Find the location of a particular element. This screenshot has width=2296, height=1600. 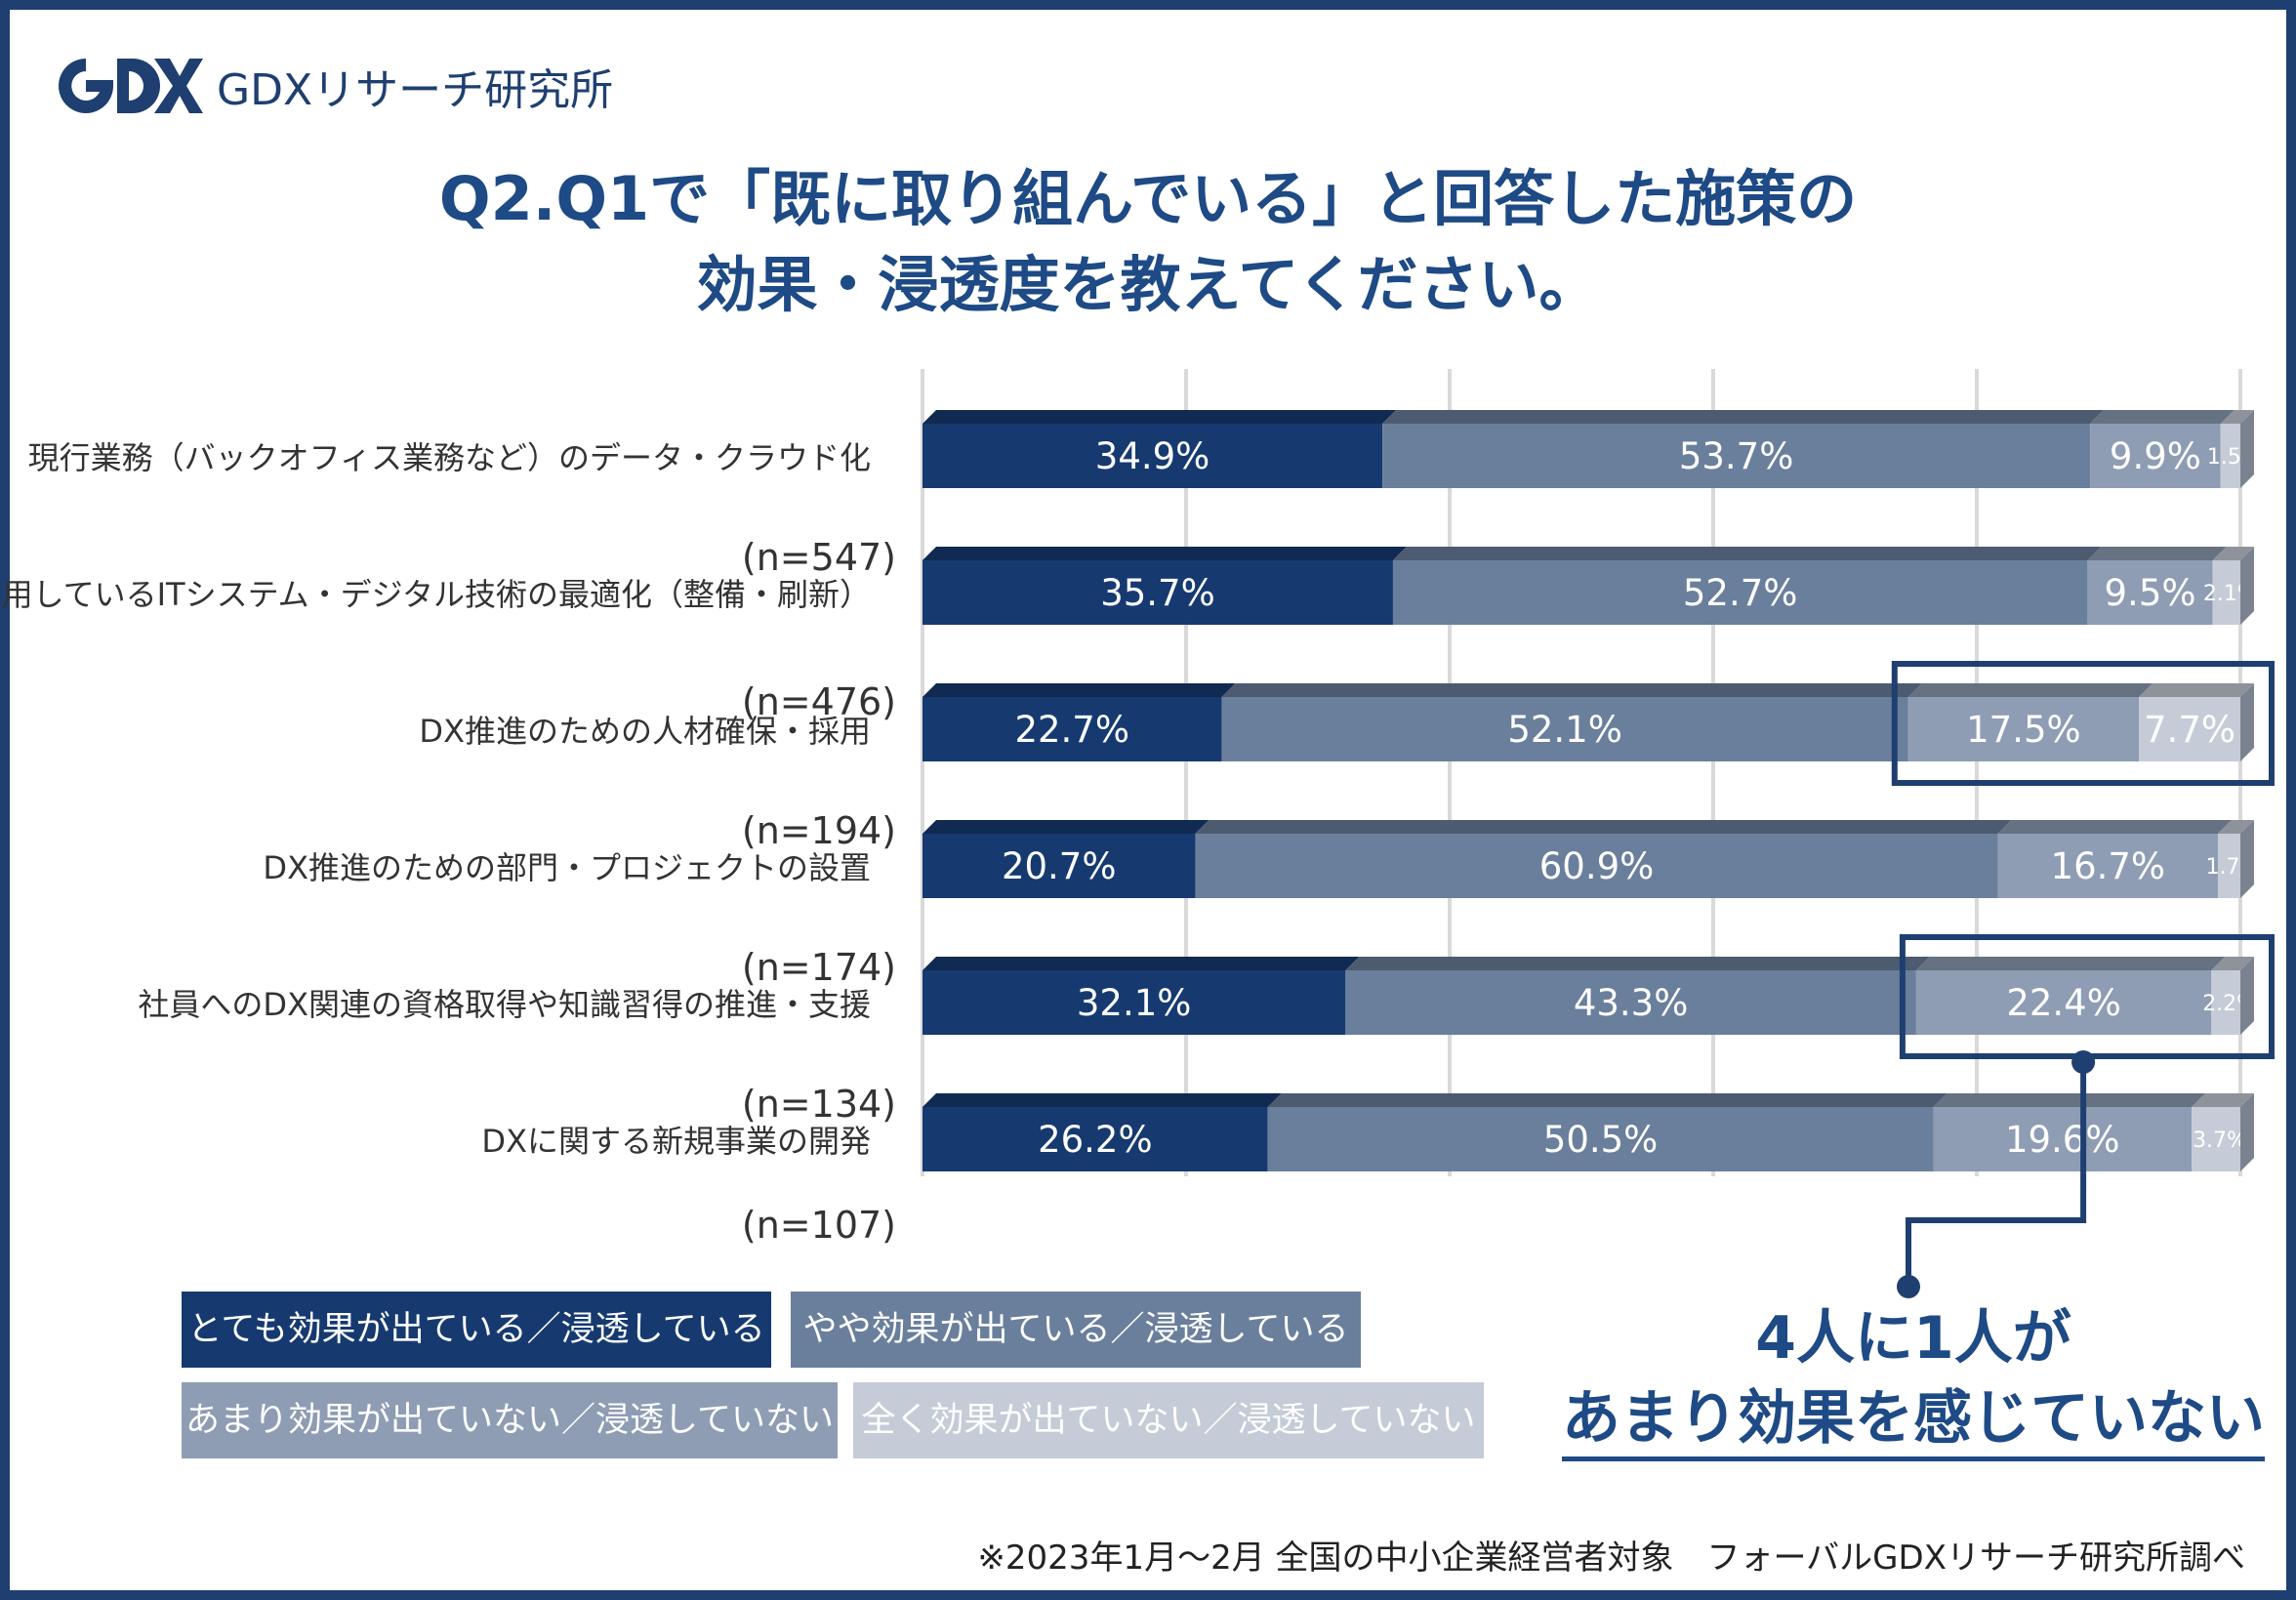

bar-value-label: 16.7% is located at coordinates (2108, 866).